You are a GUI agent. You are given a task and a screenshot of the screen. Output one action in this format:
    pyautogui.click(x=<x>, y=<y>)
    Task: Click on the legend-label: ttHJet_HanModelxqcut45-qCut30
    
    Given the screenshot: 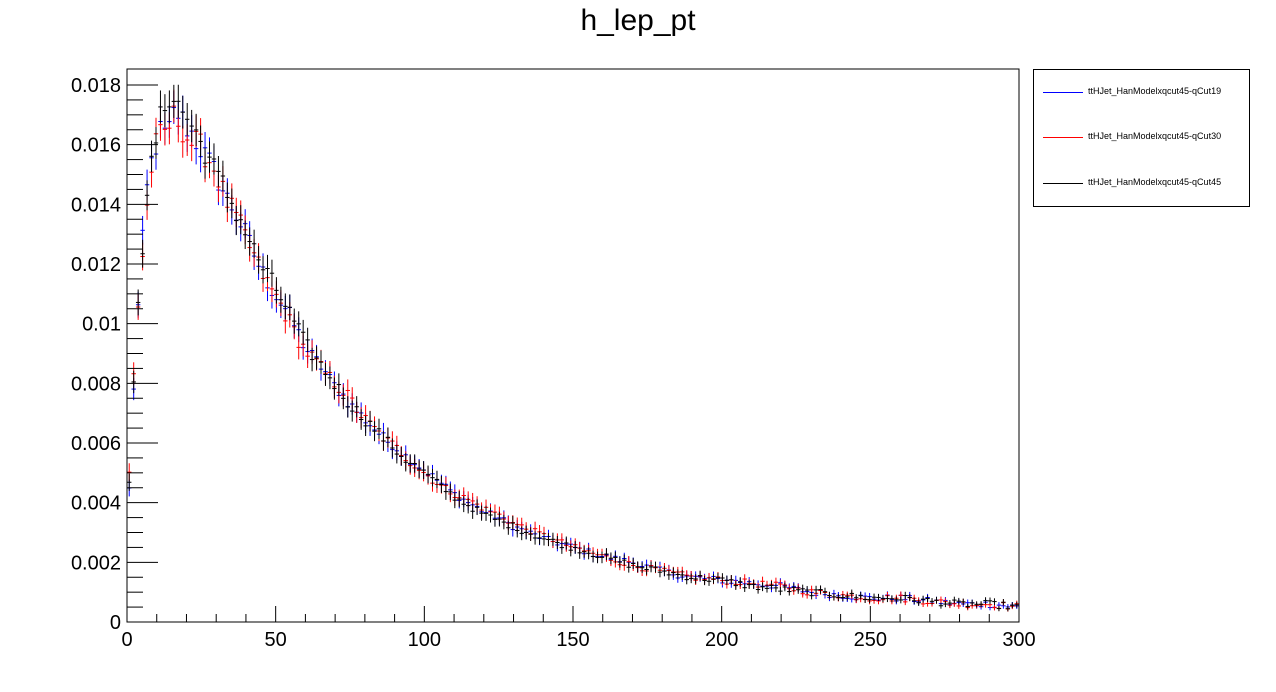 What is the action you would take?
    pyautogui.click(x=1155, y=136)
    